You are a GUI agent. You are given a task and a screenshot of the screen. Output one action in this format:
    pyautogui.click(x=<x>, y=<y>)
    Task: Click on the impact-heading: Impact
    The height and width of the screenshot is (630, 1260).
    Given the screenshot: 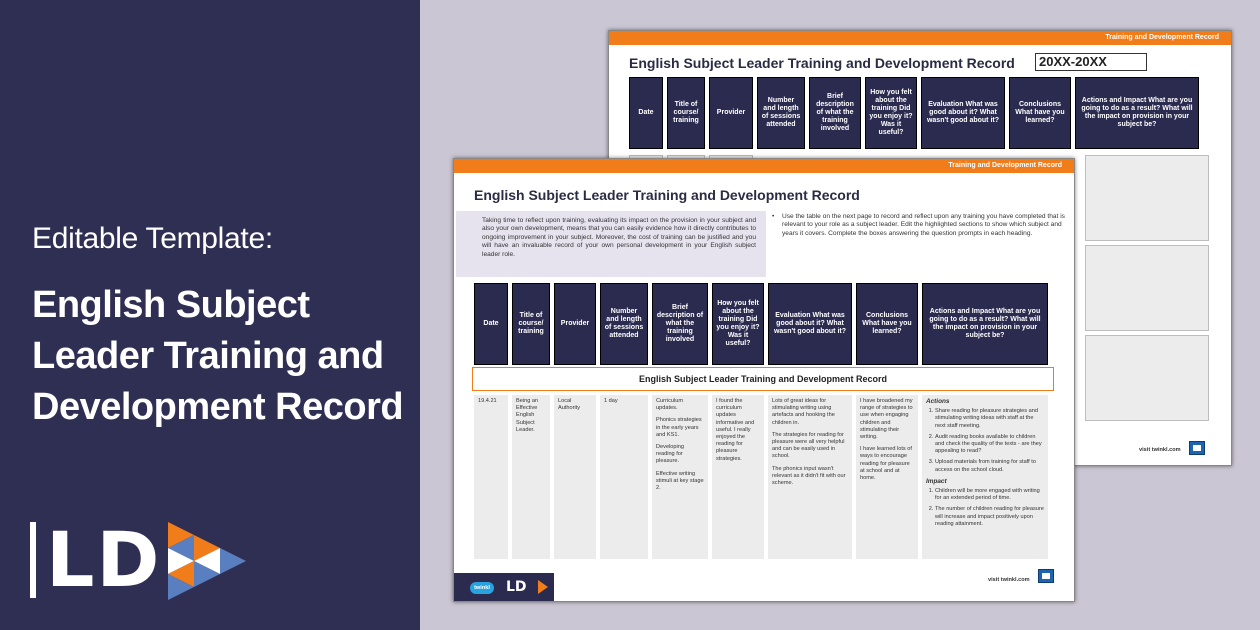 What is the action you would take?
    pyautogui.click(x=936, y=481)
    